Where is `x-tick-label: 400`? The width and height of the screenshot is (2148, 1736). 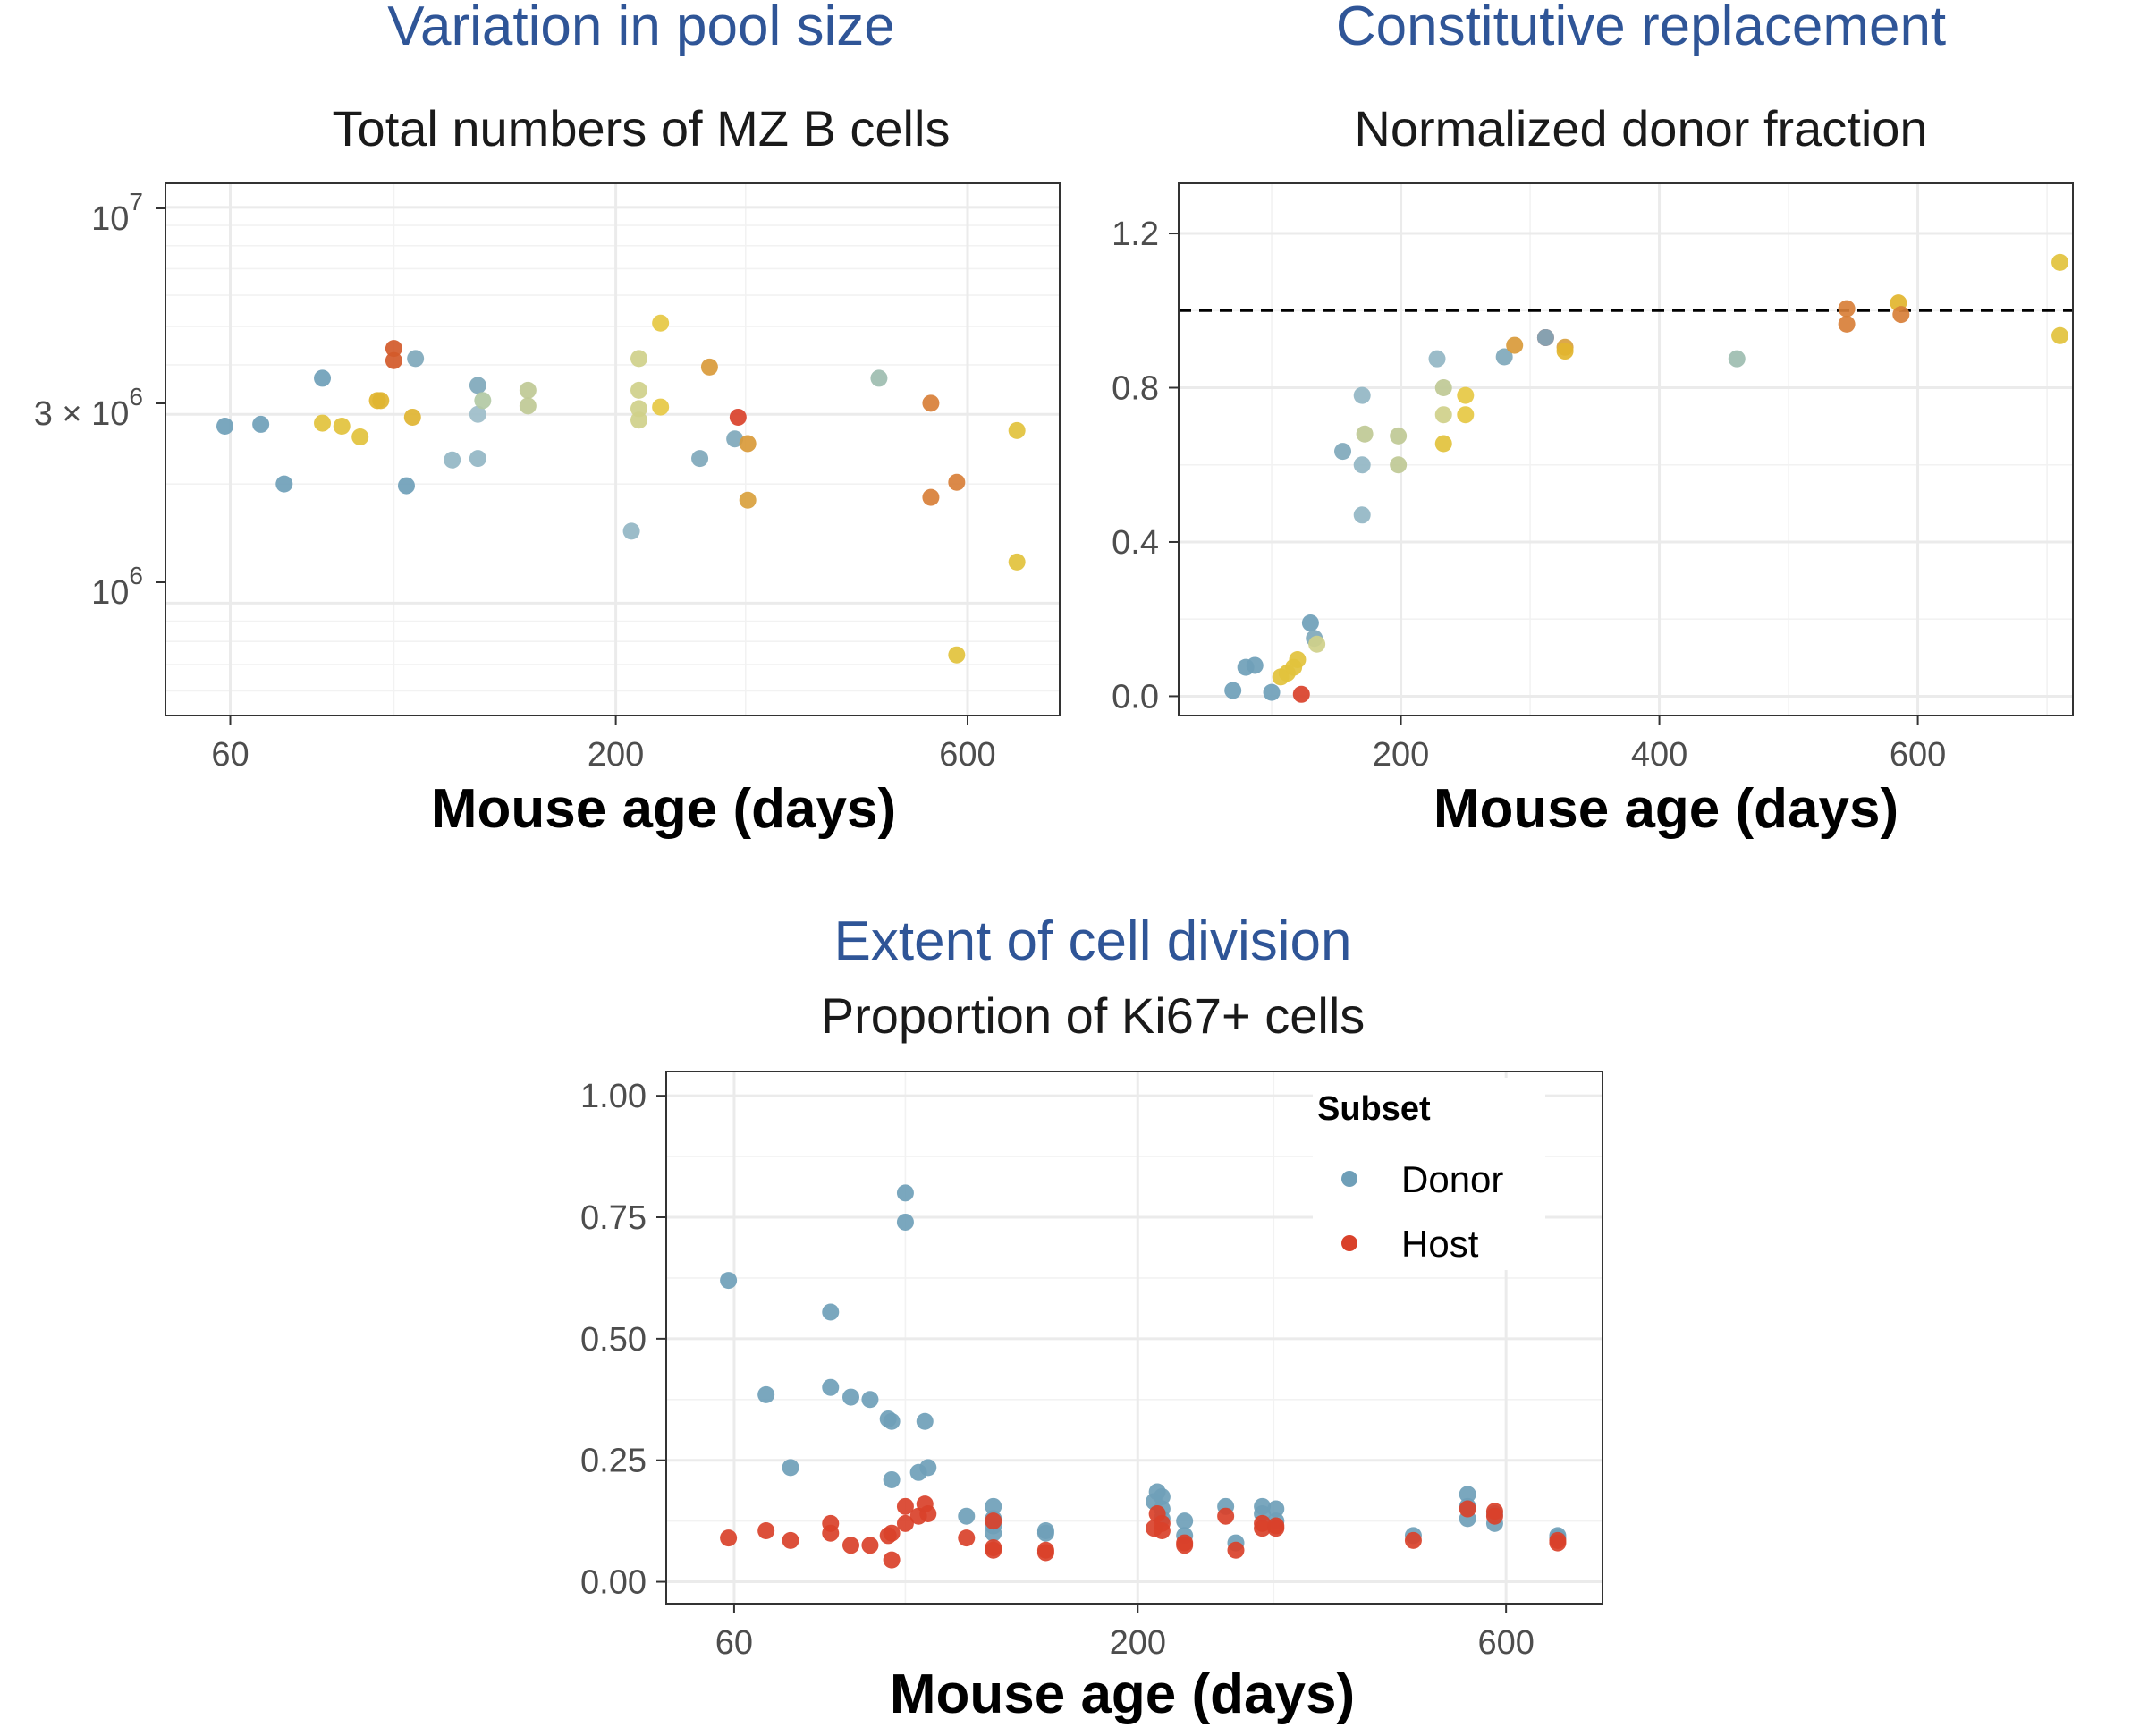
x-tick-label: 400 is located at coordinates (1659, 755).